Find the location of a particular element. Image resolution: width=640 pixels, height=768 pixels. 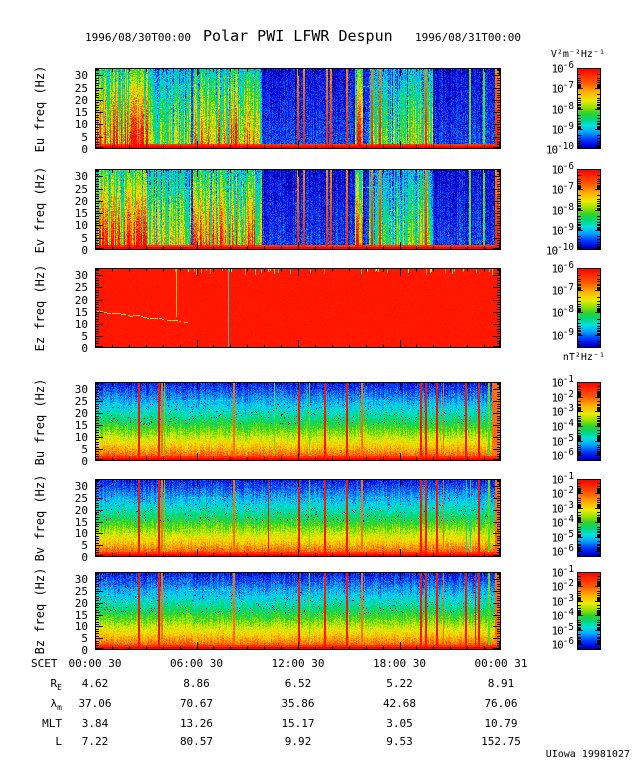

credit-label: UIowa 19981027 is located at coordinates (587, 754).